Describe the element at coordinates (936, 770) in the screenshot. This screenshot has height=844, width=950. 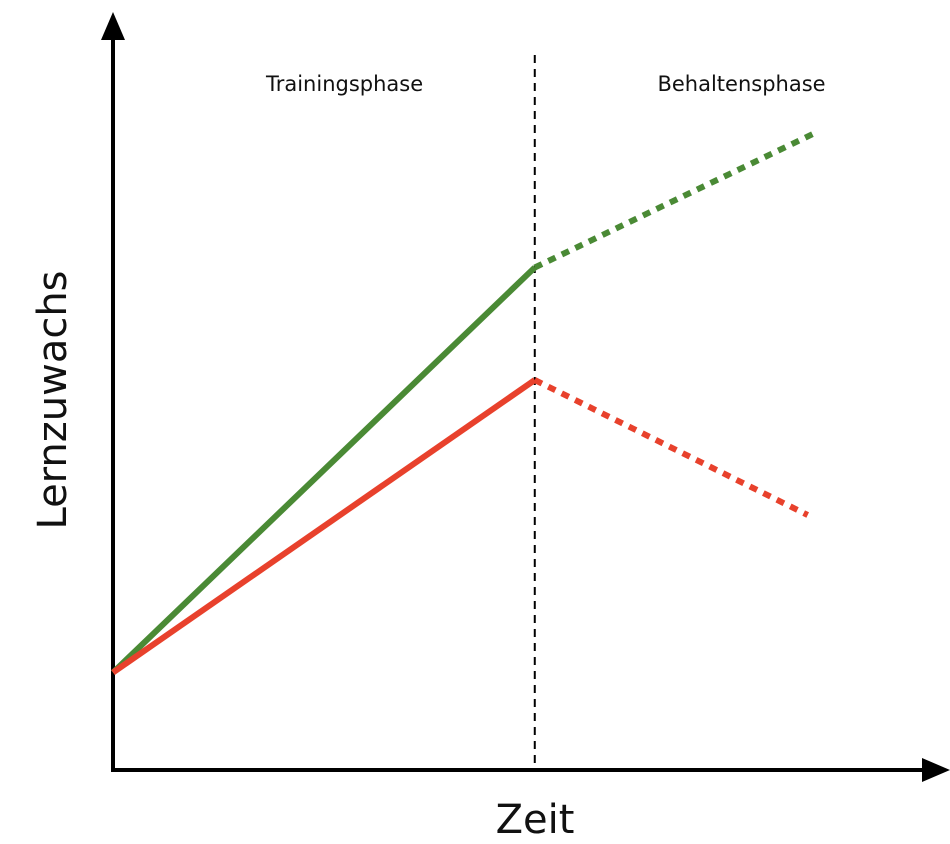
I see `x-axis-arrow` at that location.